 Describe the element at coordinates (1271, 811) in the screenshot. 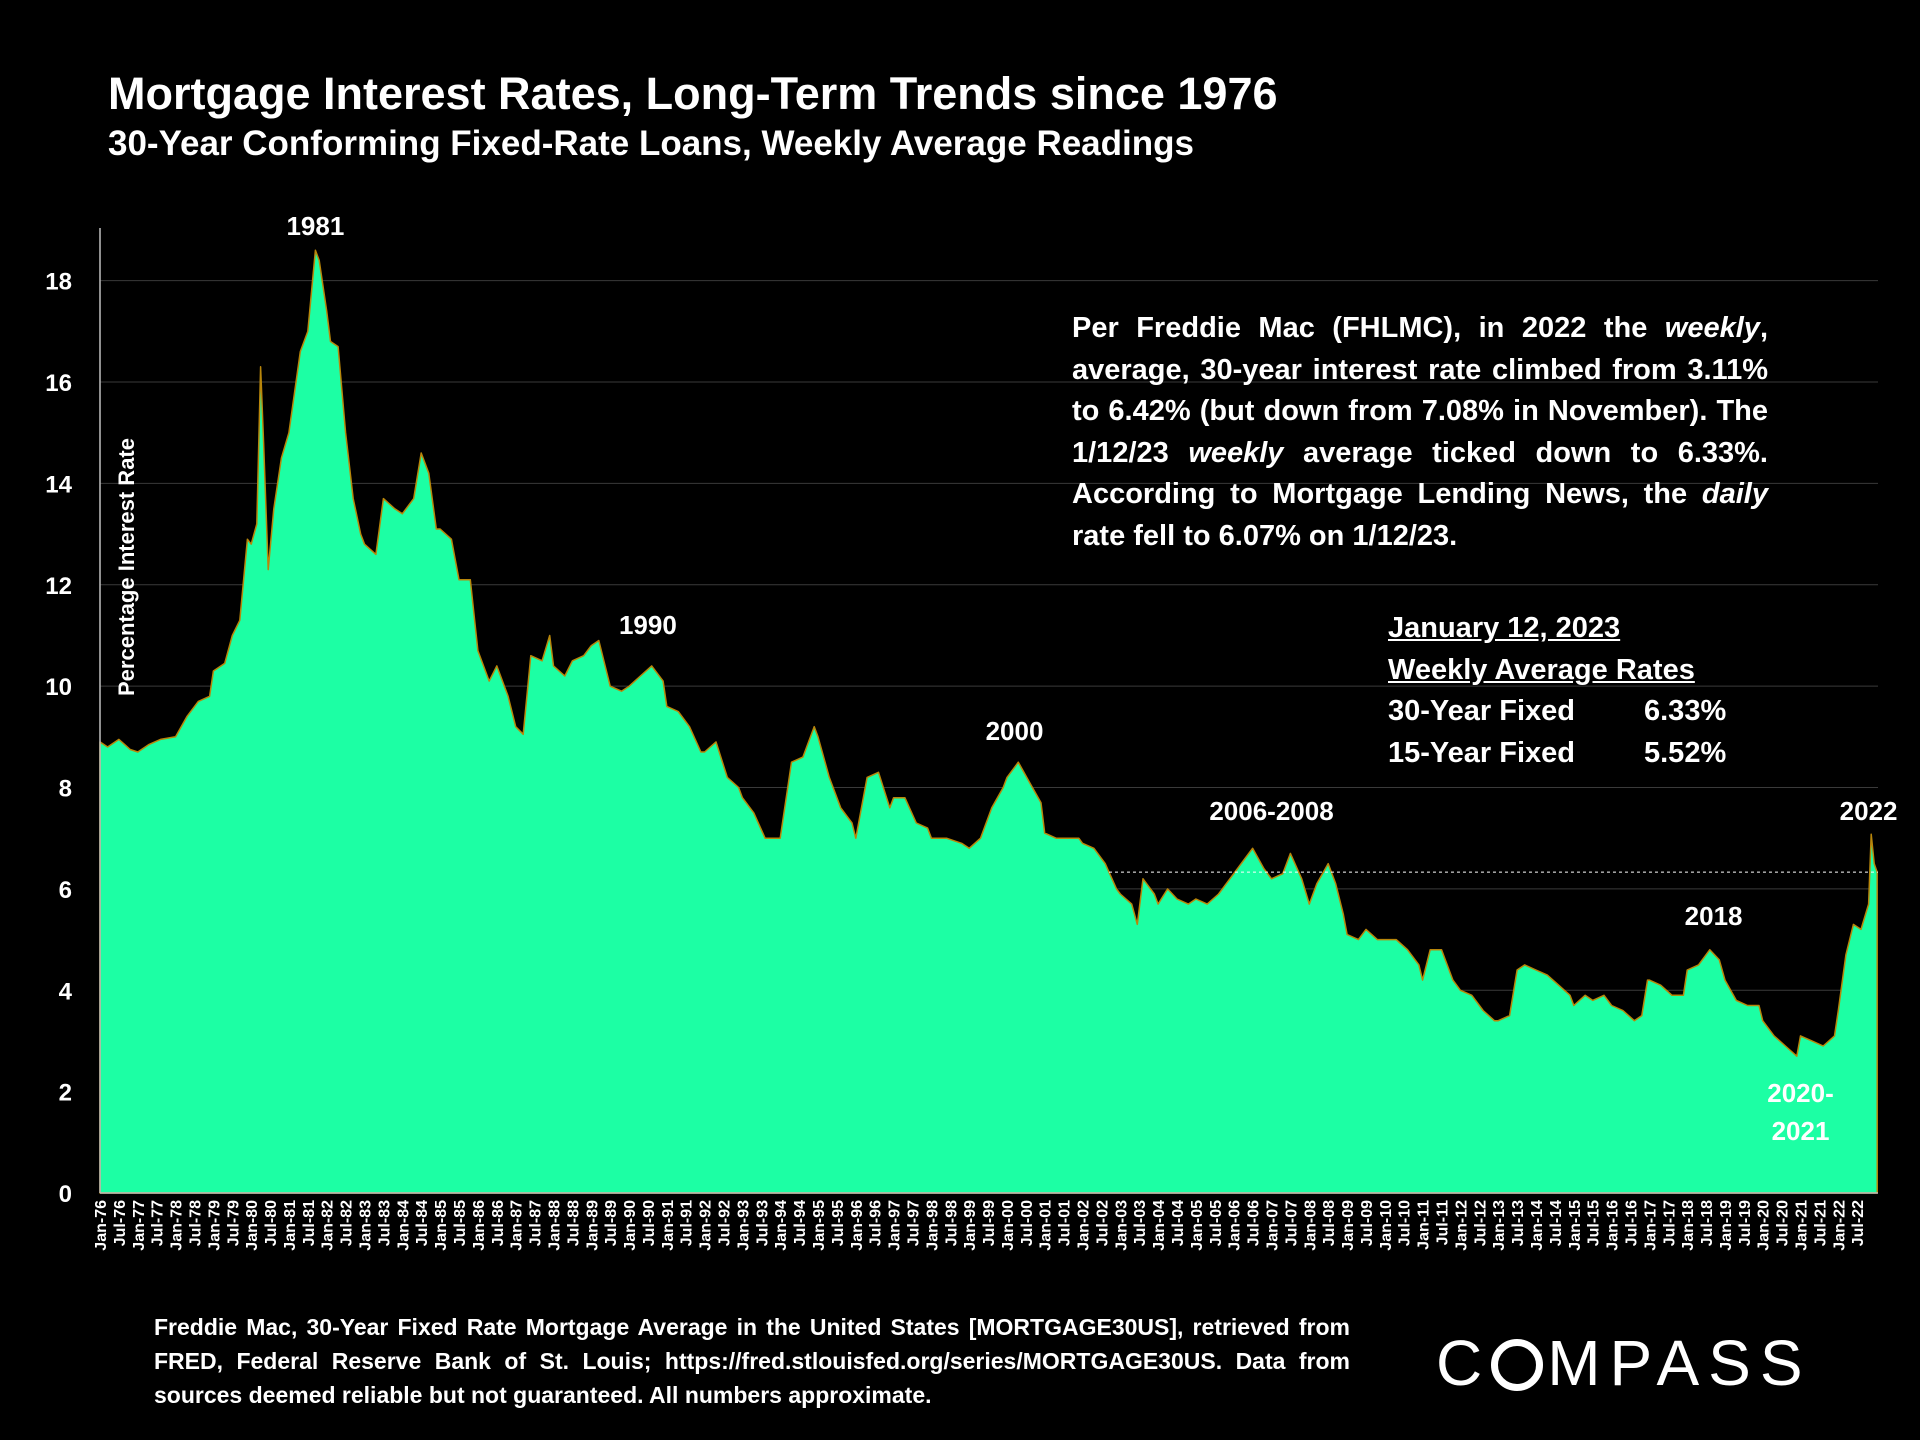

I see `annotation-label: 2006-2008` at that location.